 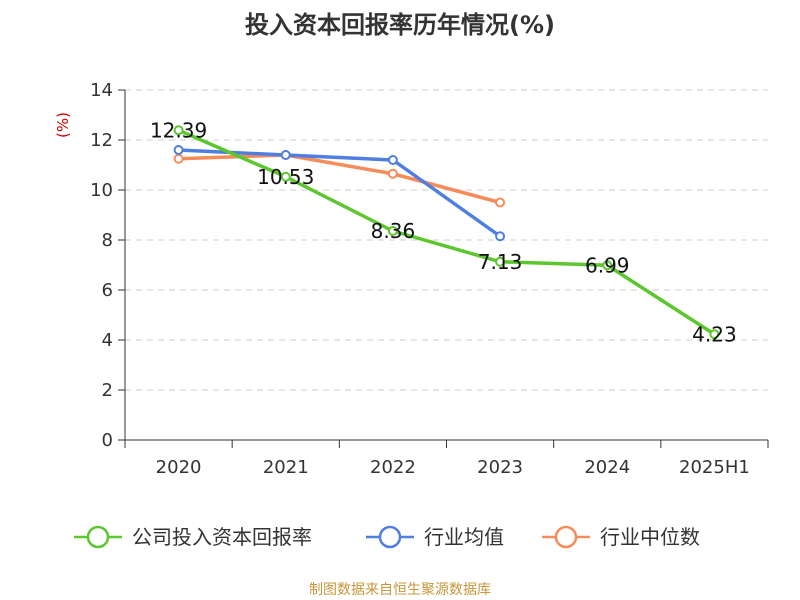 I want to click on legend-label: 行业中位数, so click(x=650, y=537).